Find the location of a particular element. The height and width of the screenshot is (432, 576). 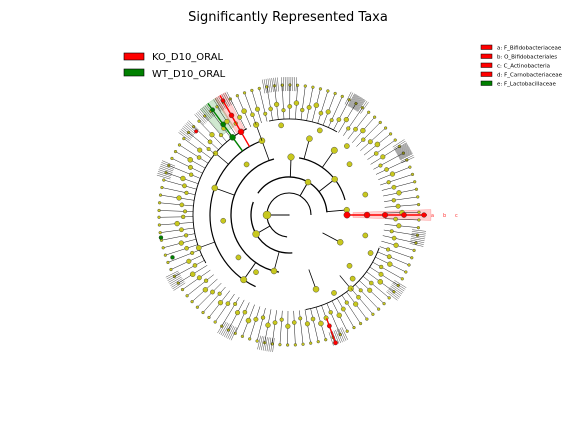

fan-line-4--3 is located at coordinates (418, 232).